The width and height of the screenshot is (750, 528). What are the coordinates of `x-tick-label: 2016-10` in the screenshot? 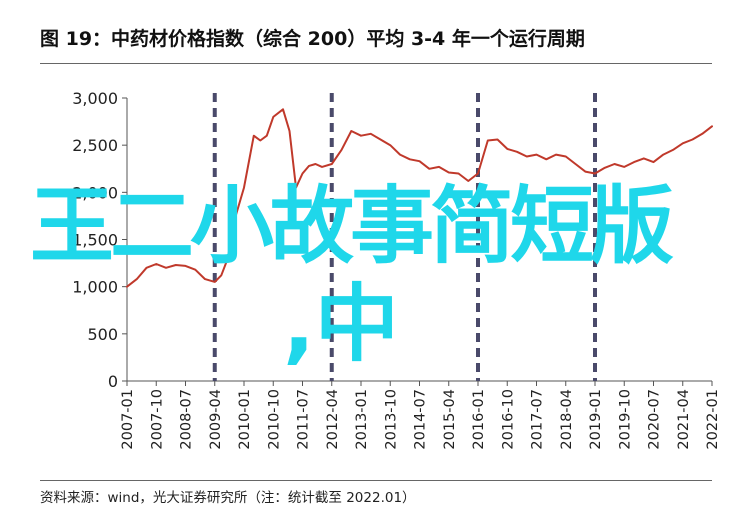 It's located at (508, 419).